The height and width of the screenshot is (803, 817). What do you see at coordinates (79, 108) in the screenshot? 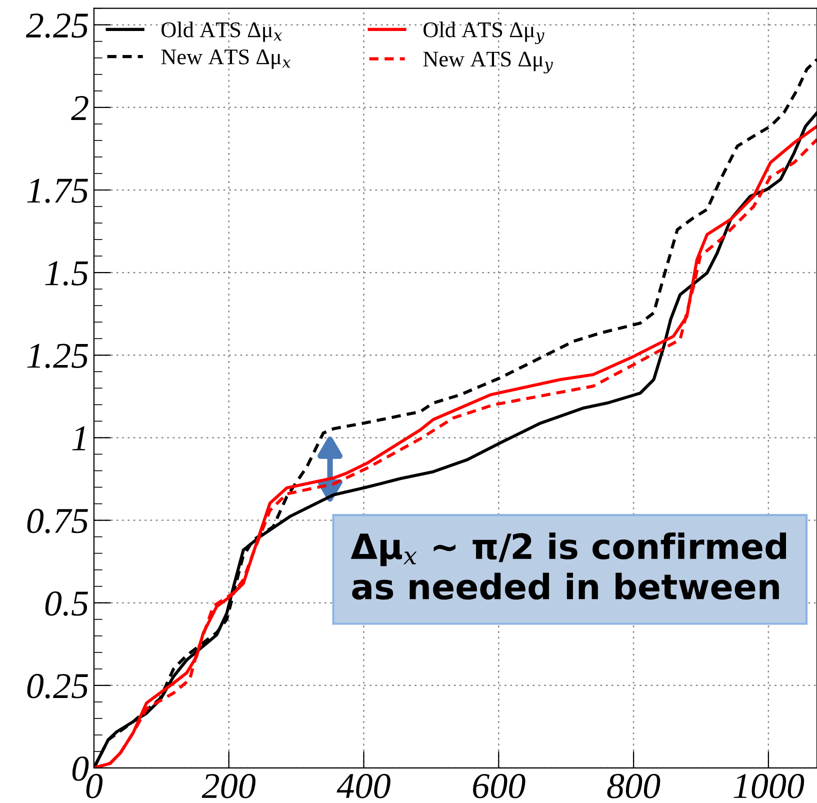
I see `y-tick-label: 2` at bounding box center [79, 108].